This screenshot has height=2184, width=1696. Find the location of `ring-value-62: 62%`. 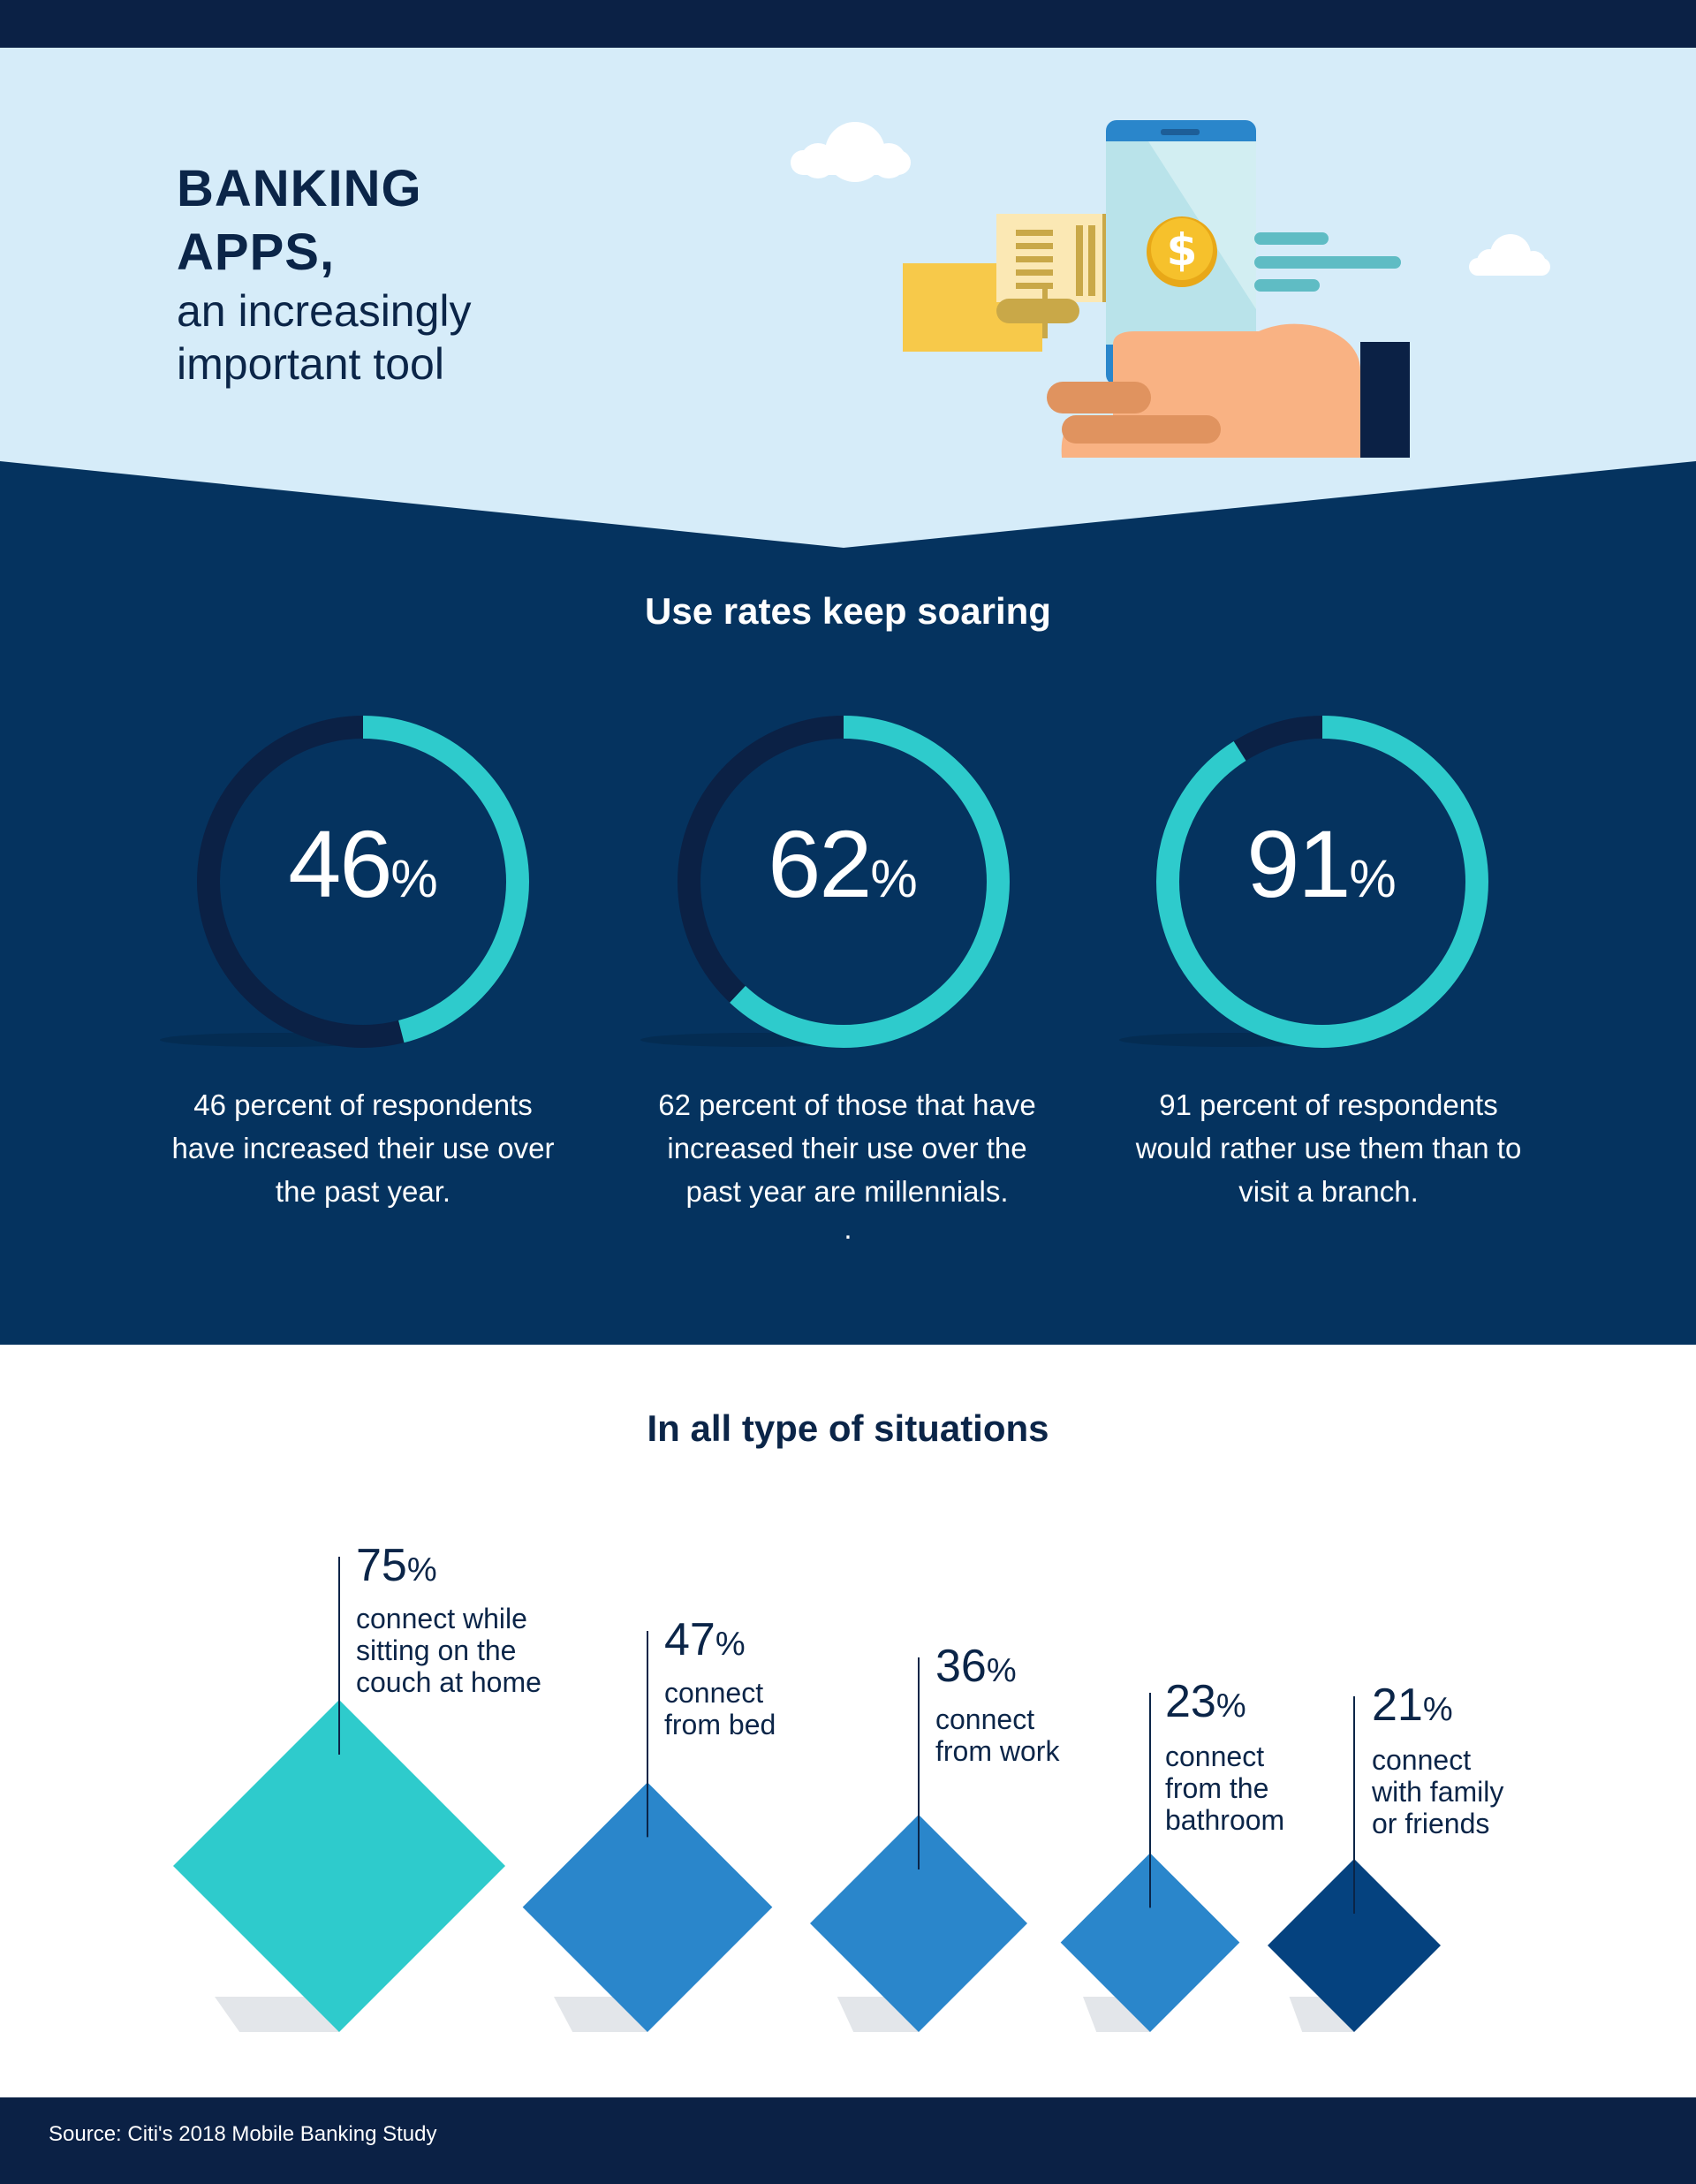

ring-value-62: 62% is located at coordinates (843, 863).